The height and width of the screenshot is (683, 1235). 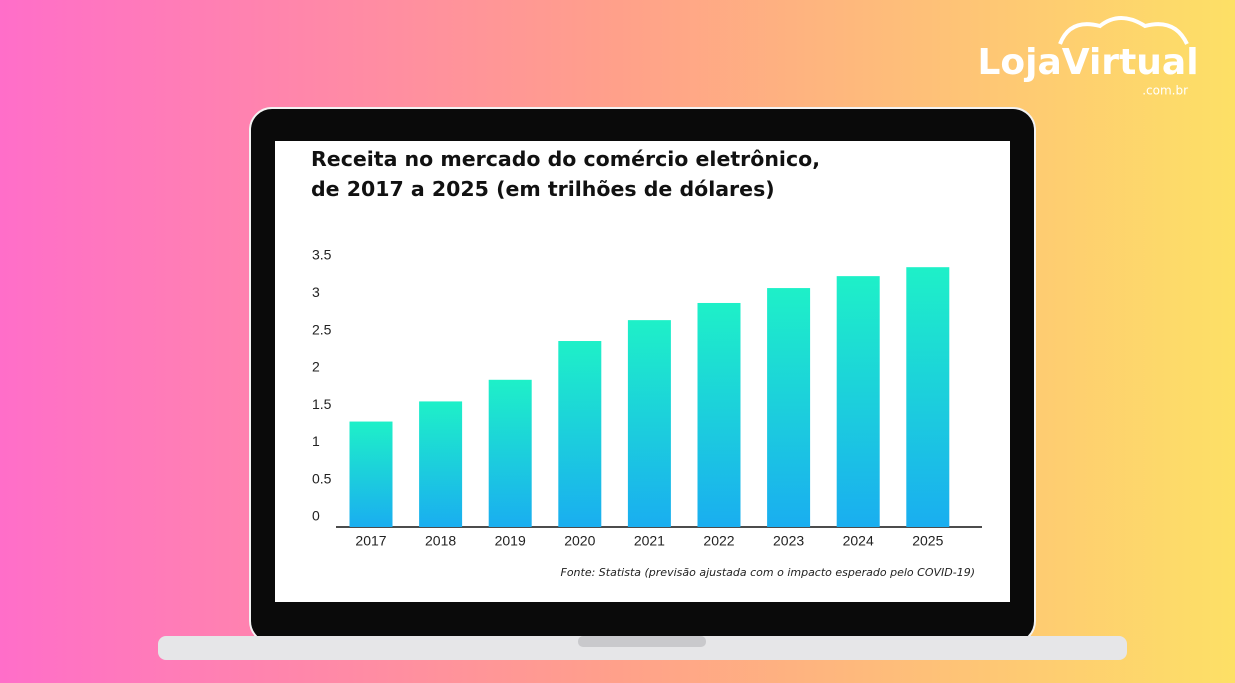 What do you see at coordinates (718, 541) in the screenshot?
I see `x-tick-label: 2022` at bounding box center [718, 541].